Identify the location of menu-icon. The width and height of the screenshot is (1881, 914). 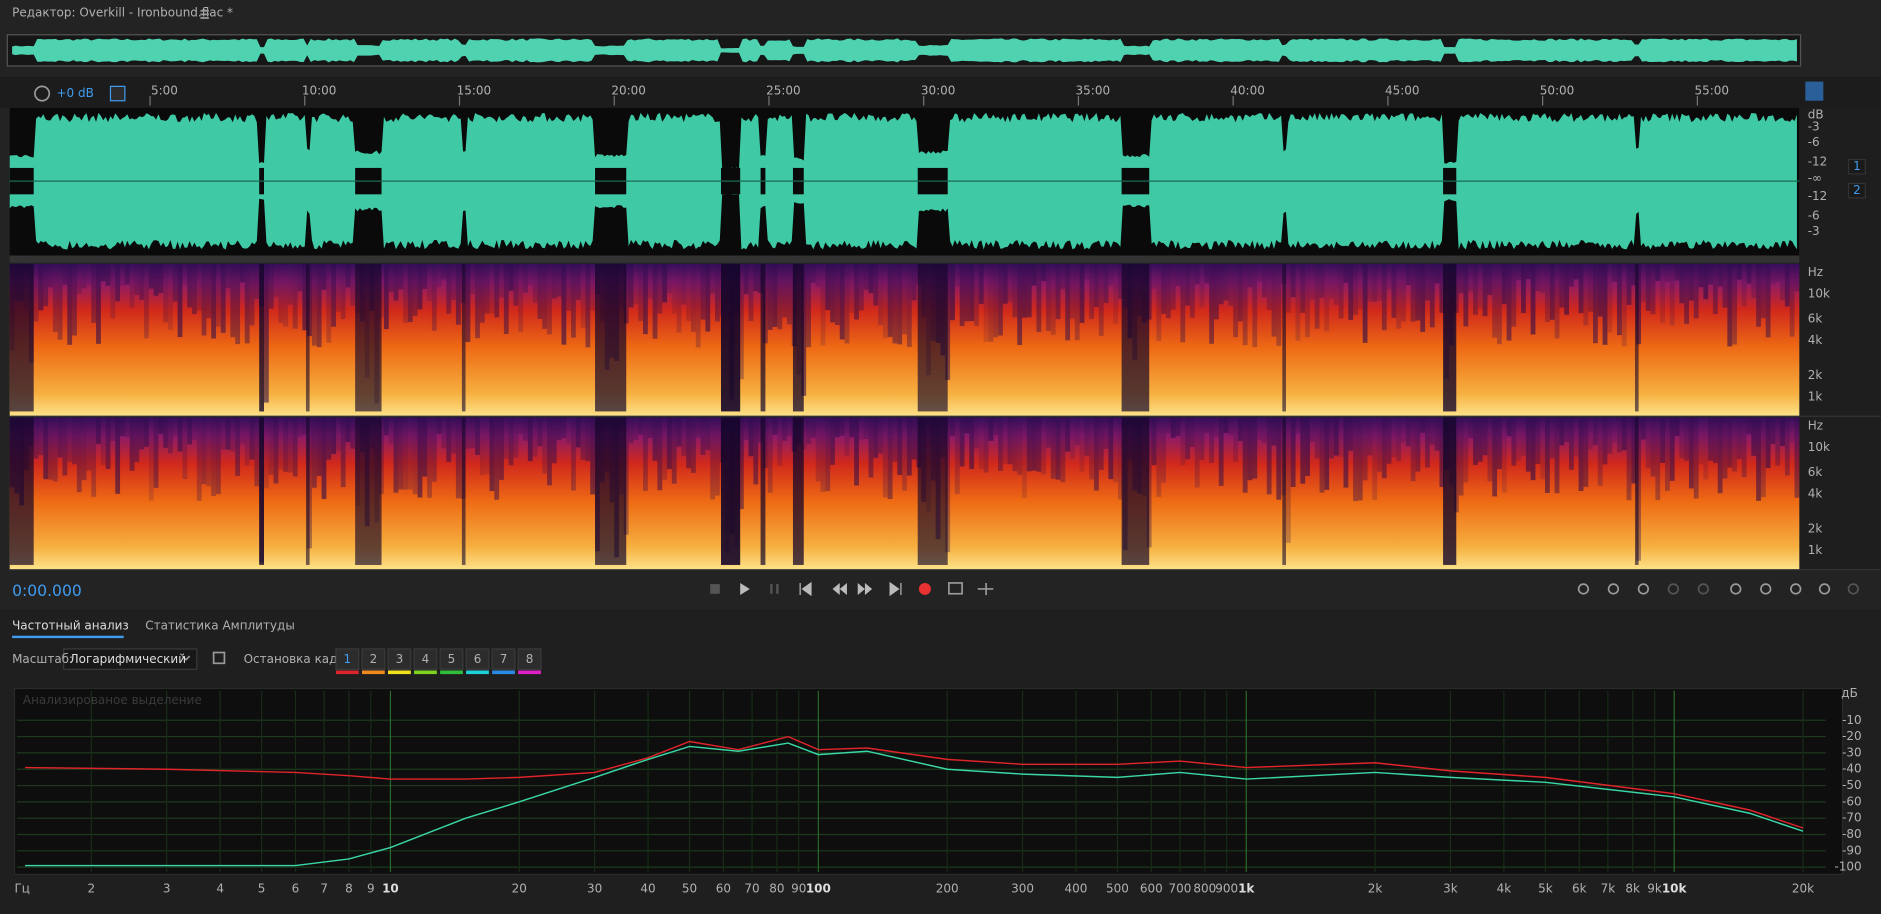
(204, 14).